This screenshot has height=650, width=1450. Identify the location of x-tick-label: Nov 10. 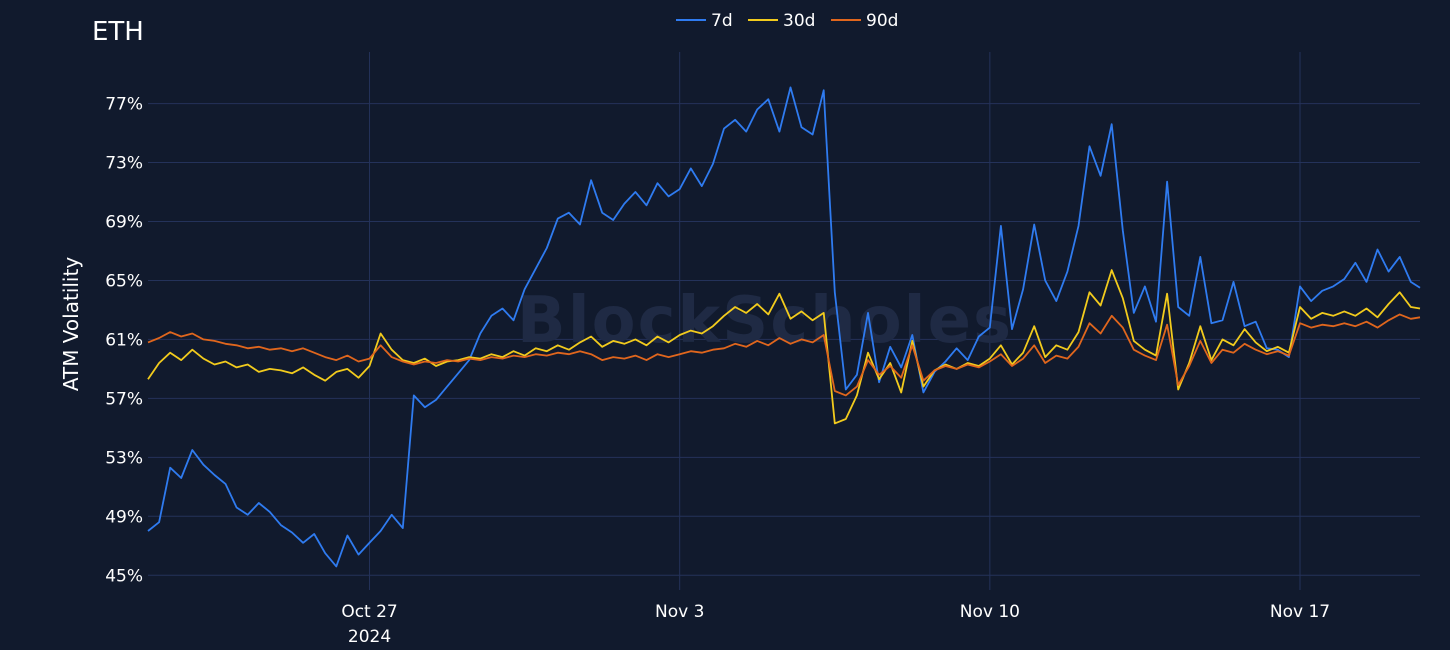
(990, 612).